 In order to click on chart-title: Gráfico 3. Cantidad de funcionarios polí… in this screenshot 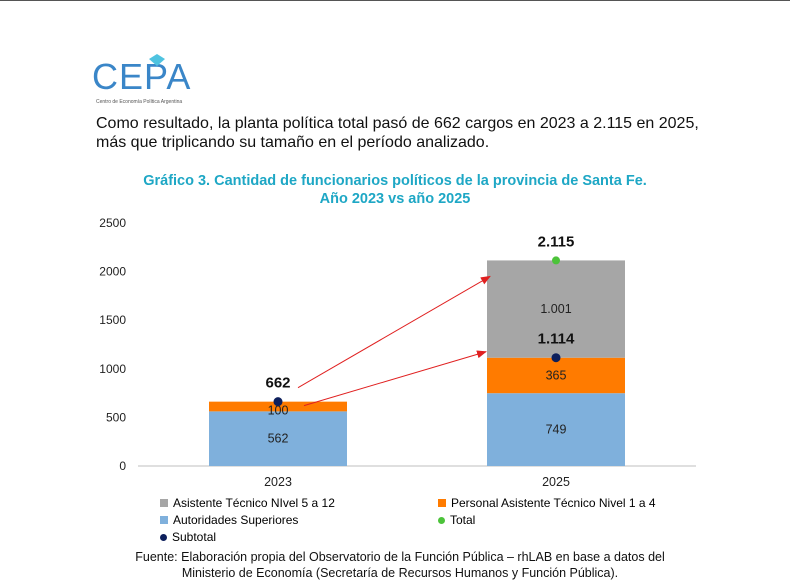, I will do `click(395, 190)`.